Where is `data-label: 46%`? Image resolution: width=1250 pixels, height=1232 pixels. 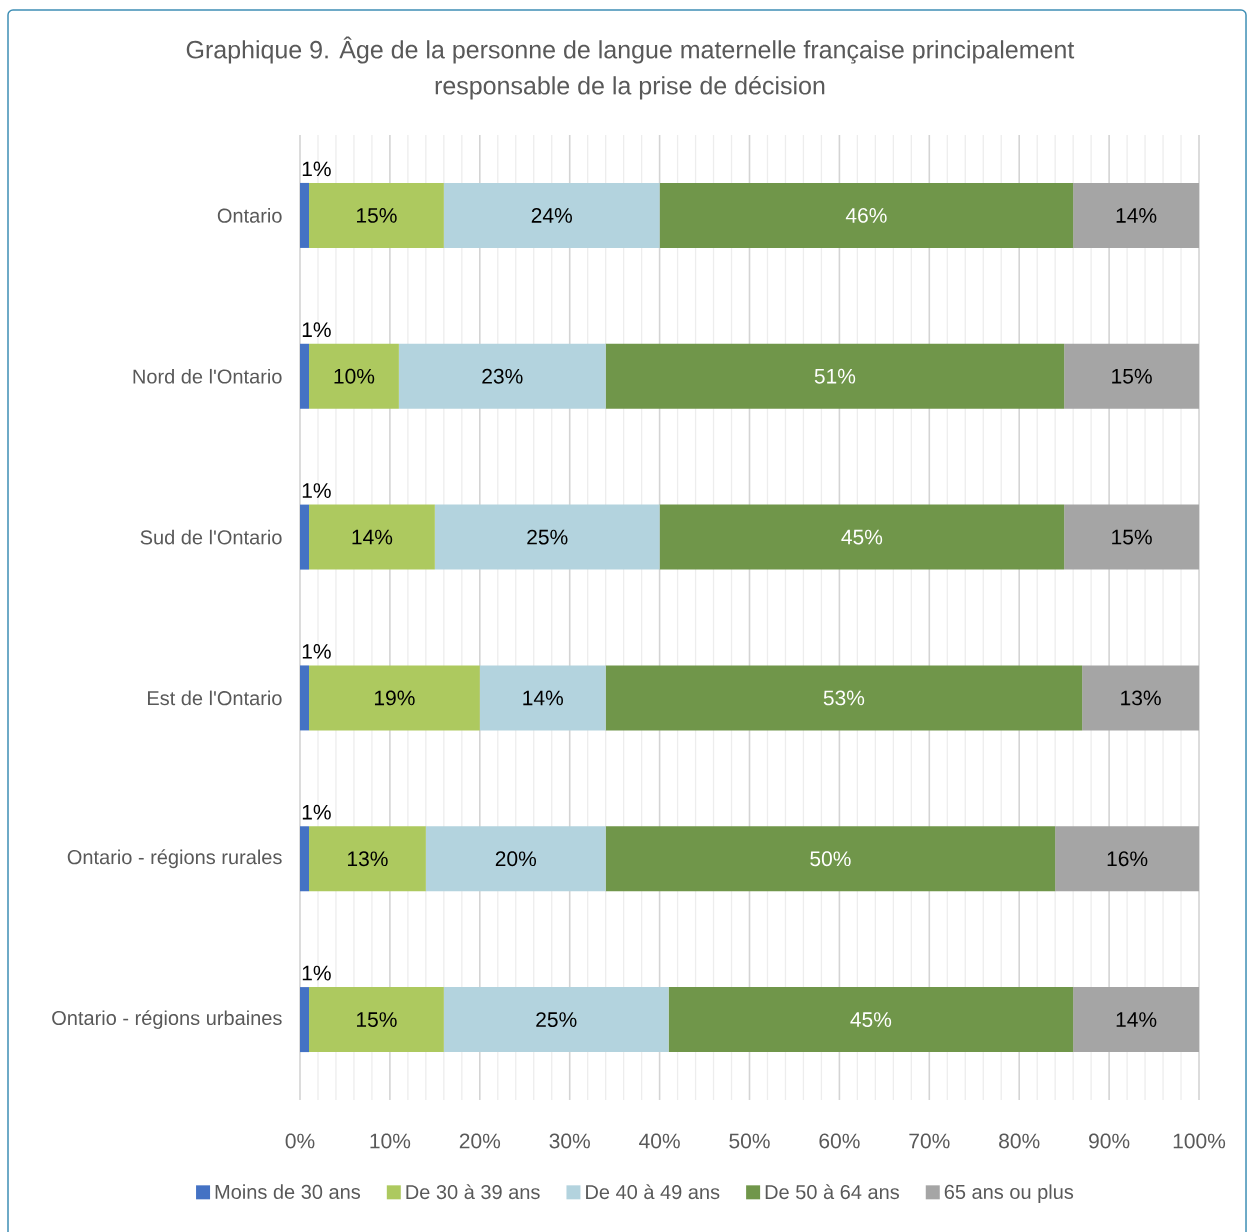
data-label: 46% is located at coordinates (866, 215).